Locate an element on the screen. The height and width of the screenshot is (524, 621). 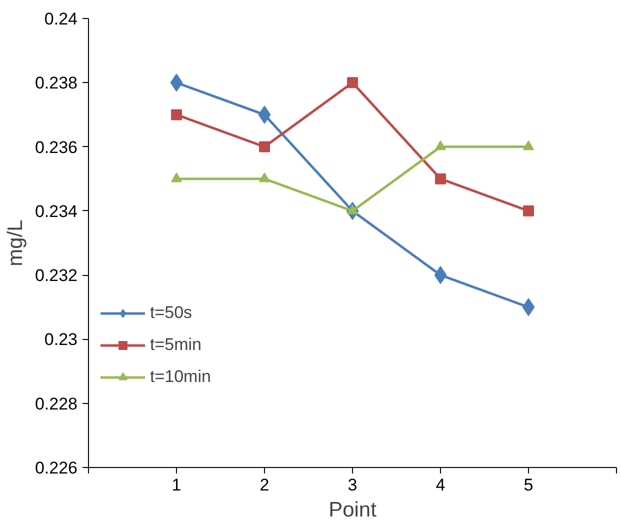
legend-label: t=5min is located at coordinates (176, 345).